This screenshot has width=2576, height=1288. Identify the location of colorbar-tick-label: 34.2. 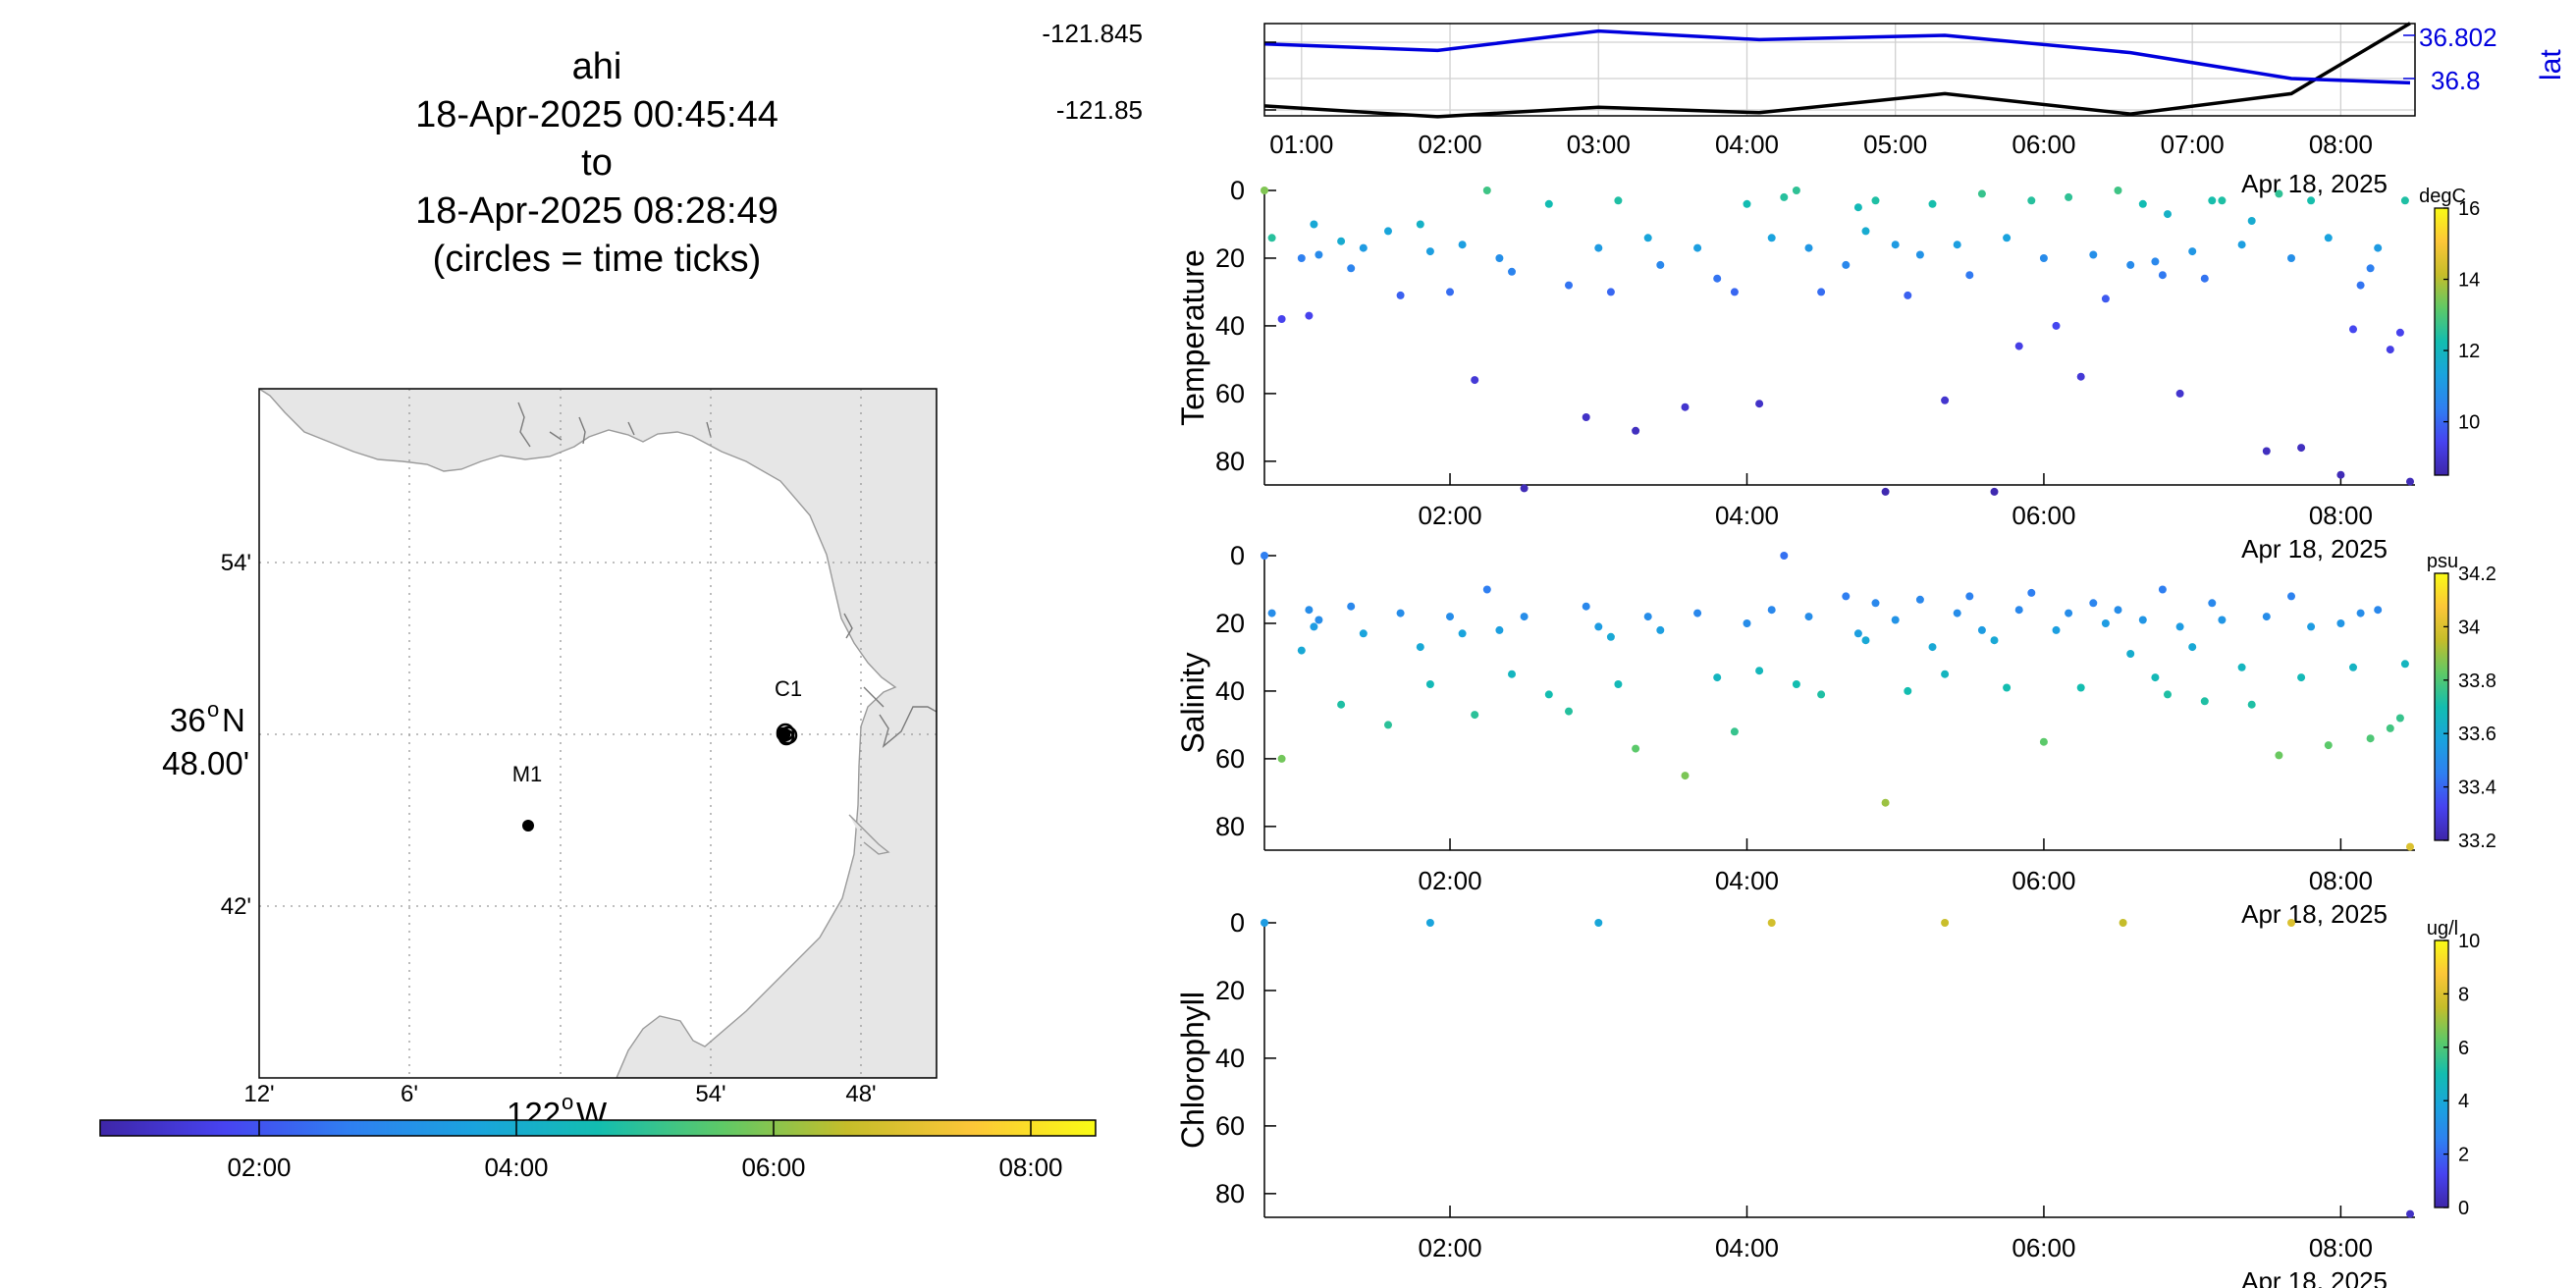
(2477, 574).